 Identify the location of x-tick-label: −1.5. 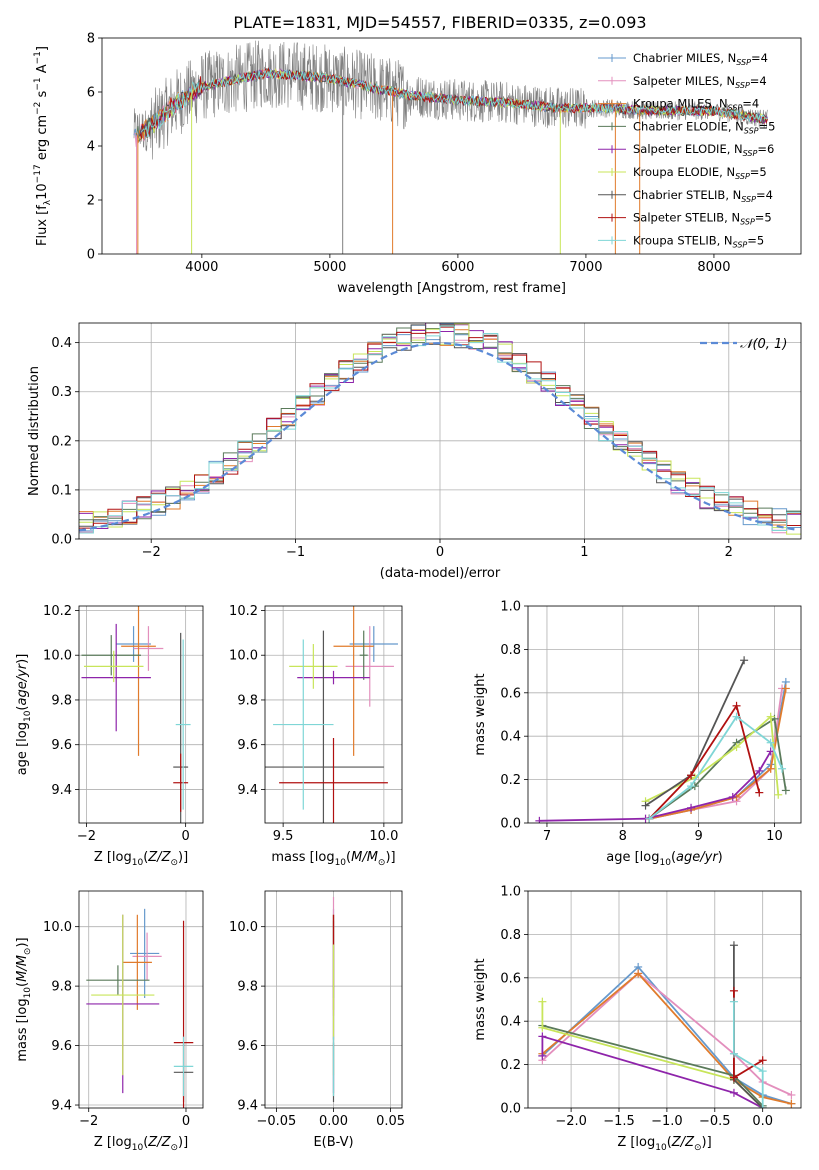
(619, 1121).